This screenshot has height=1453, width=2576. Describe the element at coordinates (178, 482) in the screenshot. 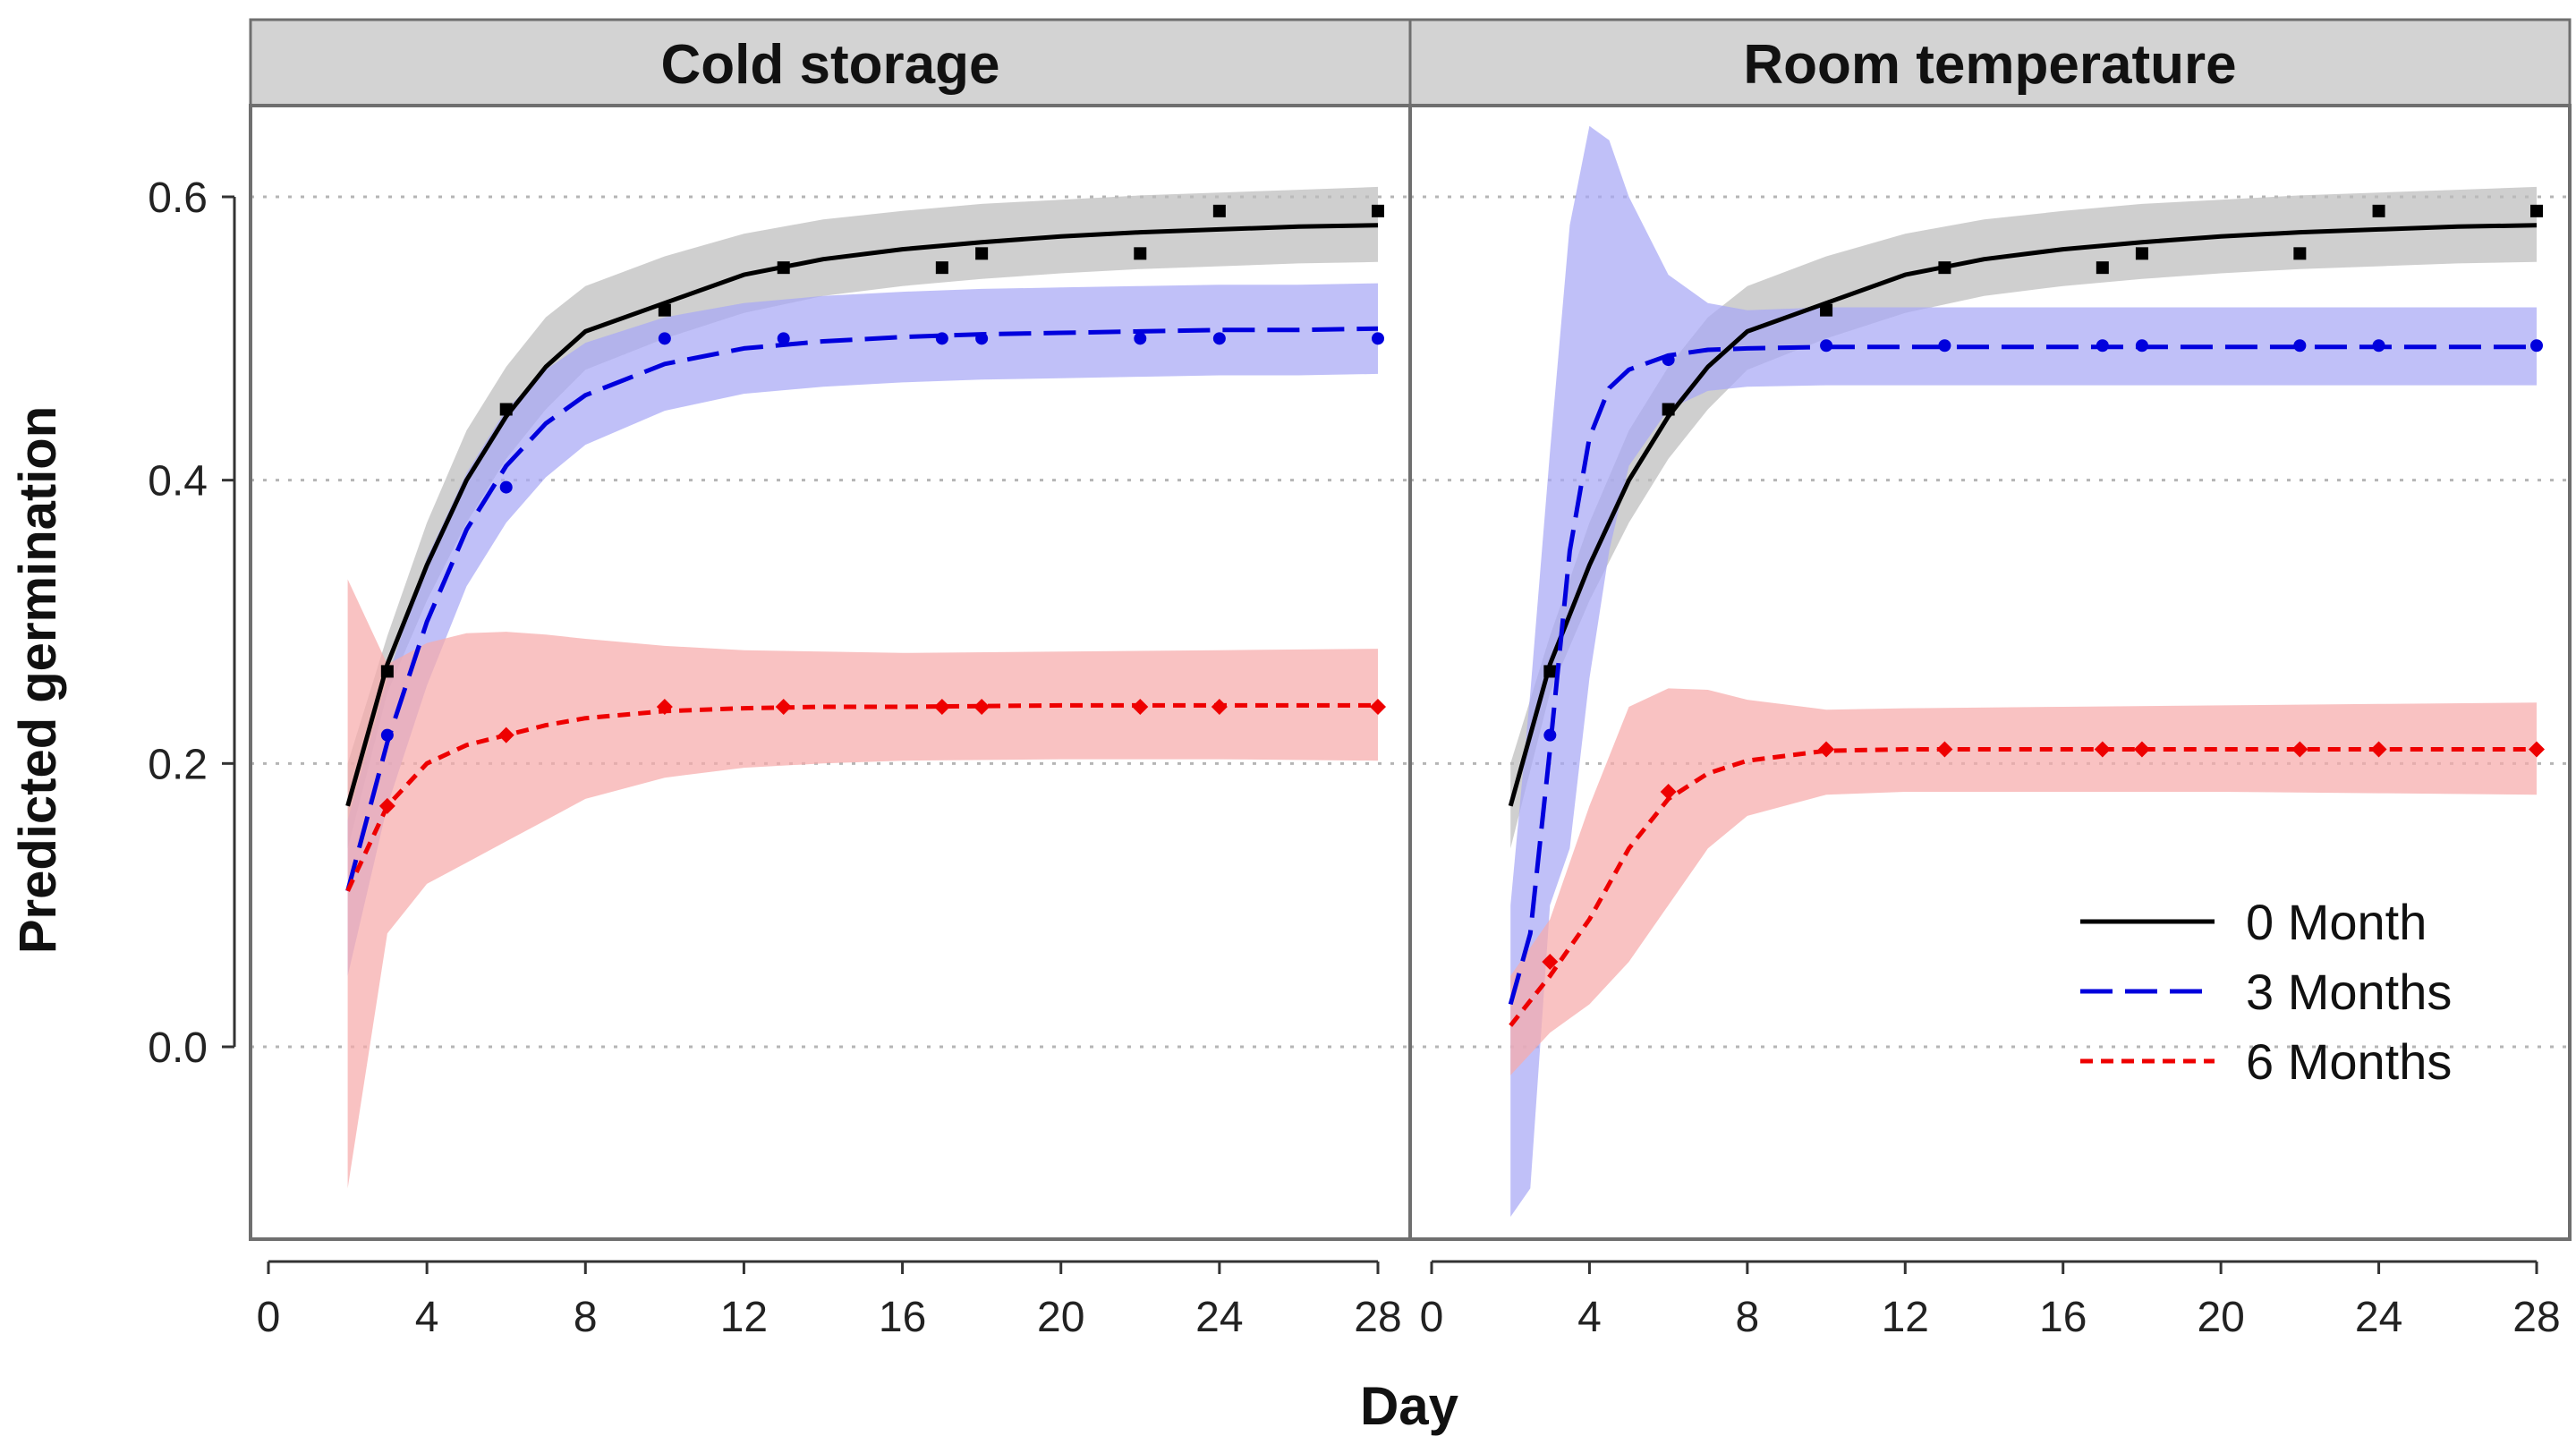

I see `y-tick-label: 0.4` at that location.